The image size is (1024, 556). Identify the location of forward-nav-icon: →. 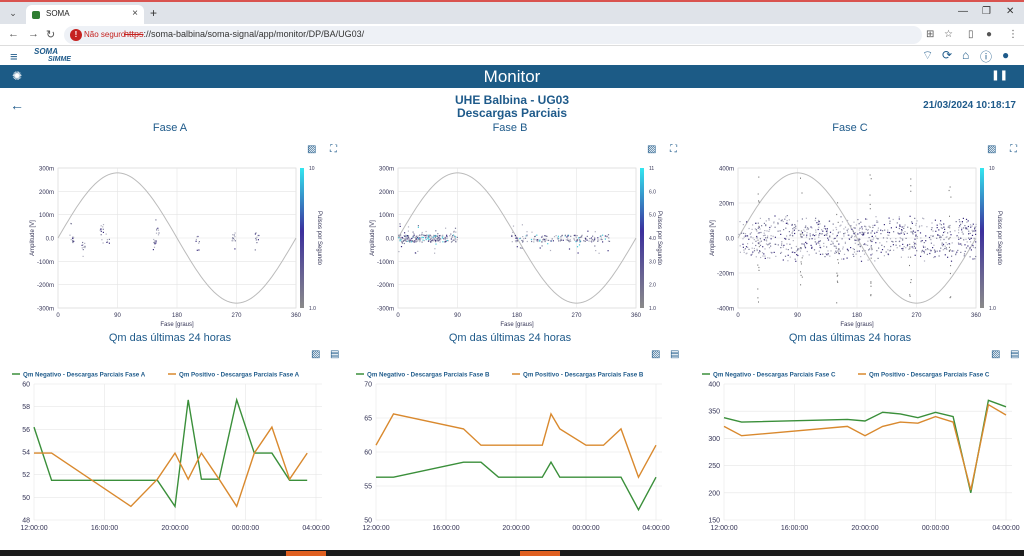
(33, 34).